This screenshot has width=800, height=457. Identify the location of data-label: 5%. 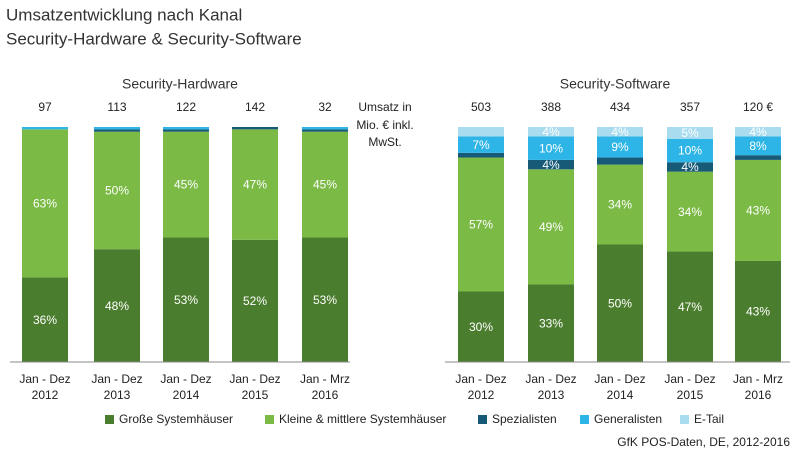
(690, 133).